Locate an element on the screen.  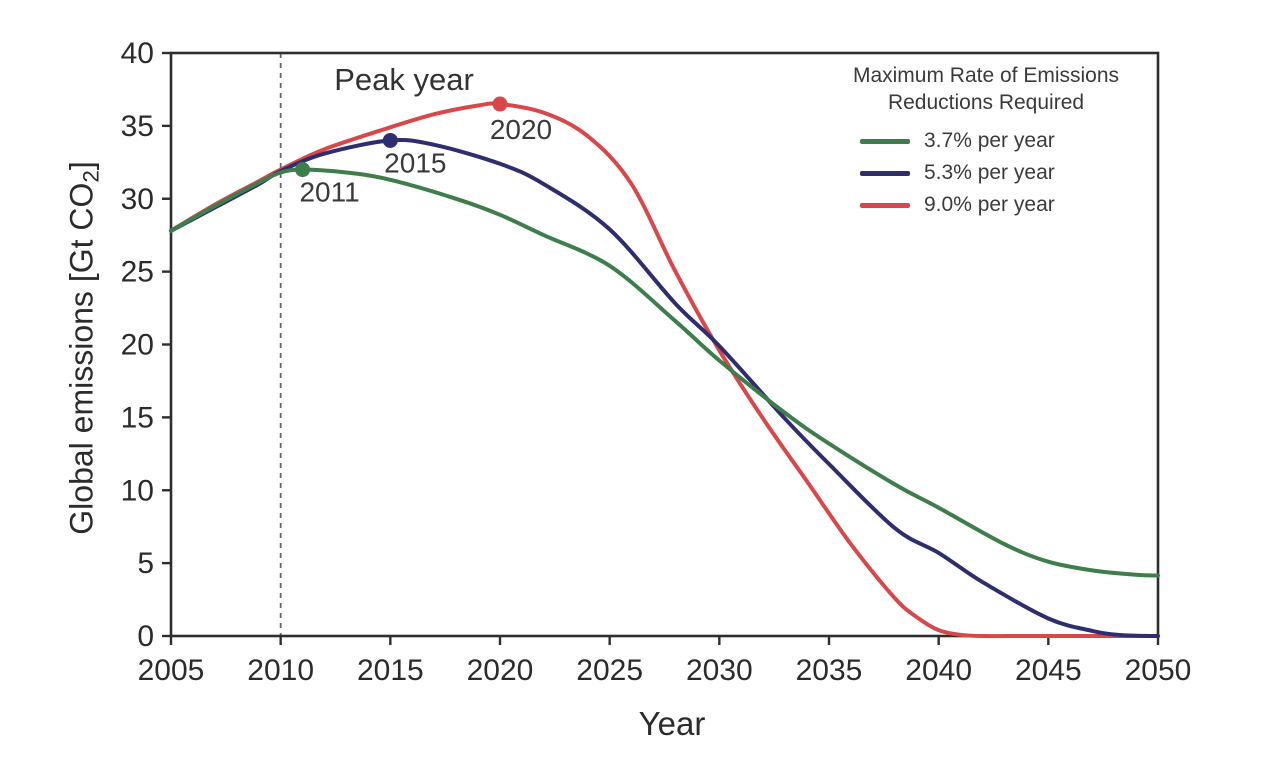
peak-year-label-2020: 2020 is located at coordinates (521, 129).